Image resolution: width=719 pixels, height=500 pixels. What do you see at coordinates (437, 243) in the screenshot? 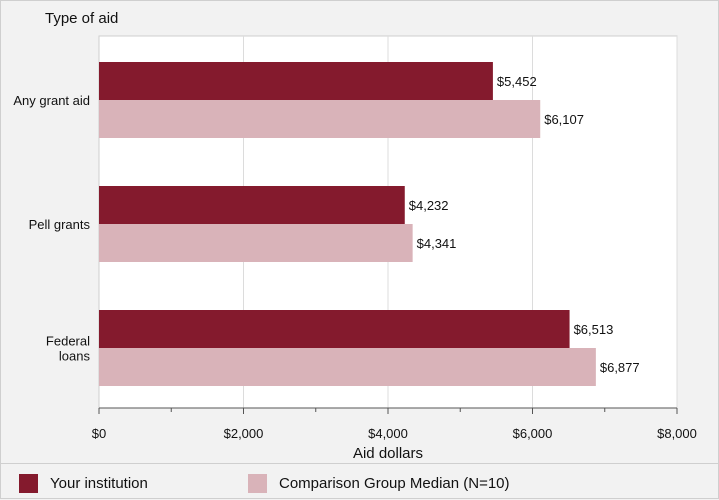
I see `data-label: $4,341` at bounding box center [437, 243].